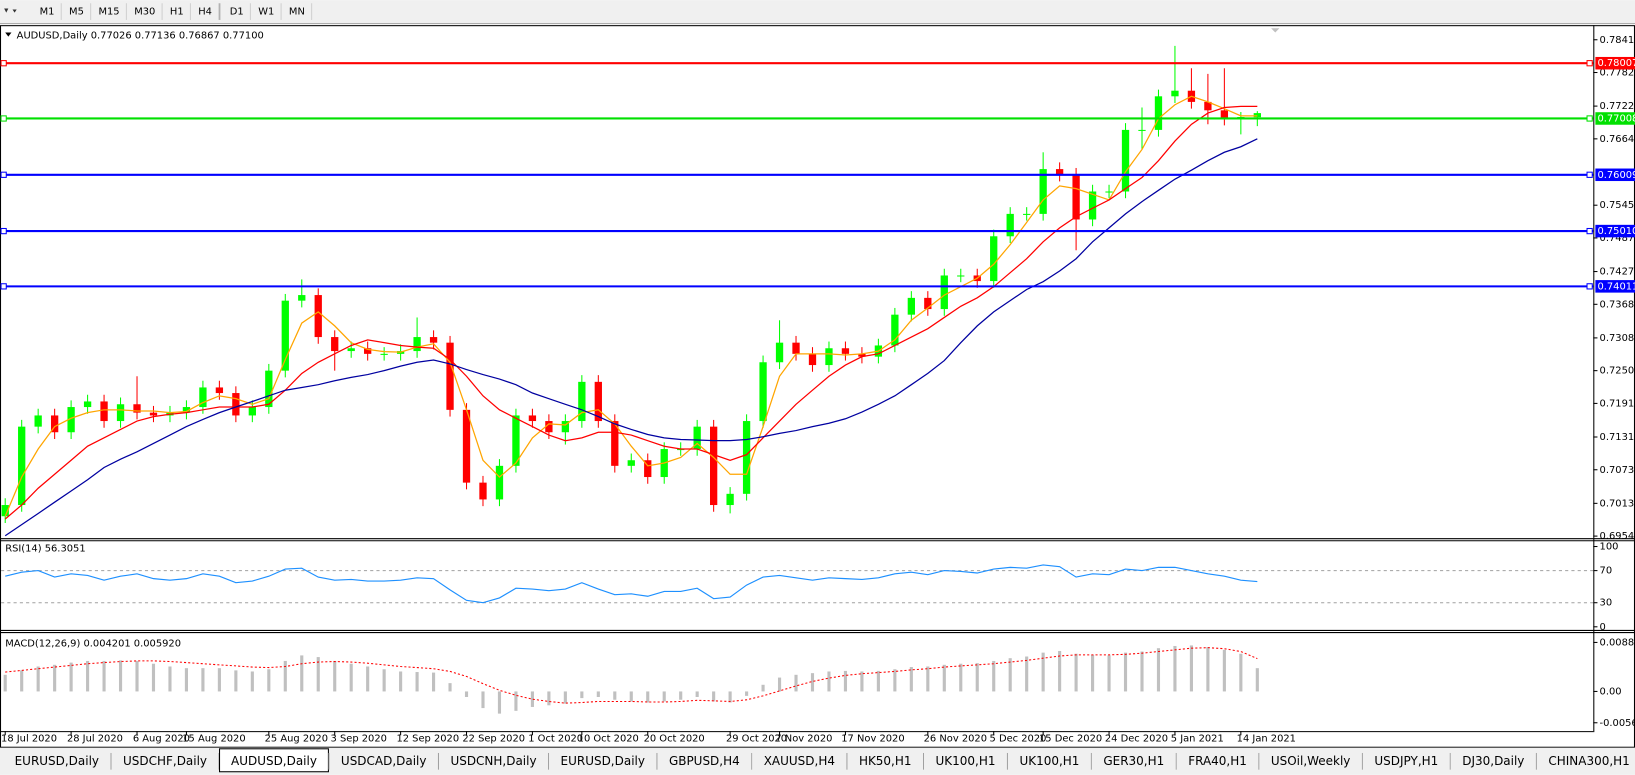  Describe the element at coordinates (274, 761) in the screenshot. I see `tab-label: AUDUSD,Daily` at that location.